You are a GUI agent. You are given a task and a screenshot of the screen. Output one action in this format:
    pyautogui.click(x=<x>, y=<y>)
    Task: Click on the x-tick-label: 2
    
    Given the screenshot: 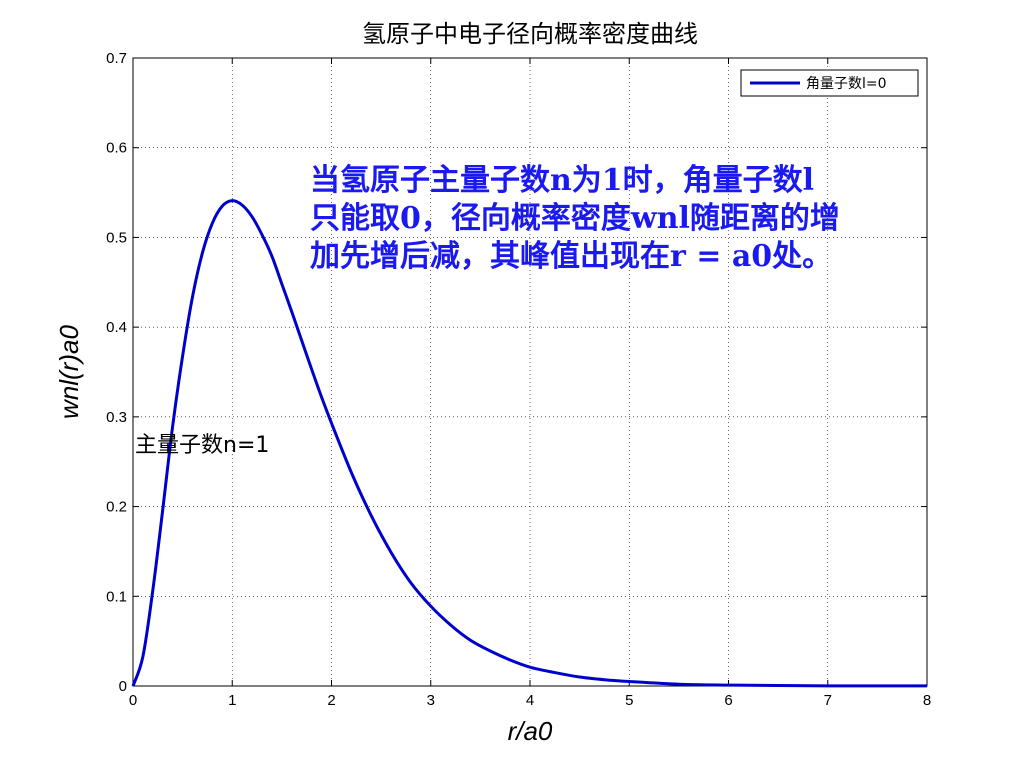 What is the action you would take?
    pyautogui.click(x=331, y=700)
    